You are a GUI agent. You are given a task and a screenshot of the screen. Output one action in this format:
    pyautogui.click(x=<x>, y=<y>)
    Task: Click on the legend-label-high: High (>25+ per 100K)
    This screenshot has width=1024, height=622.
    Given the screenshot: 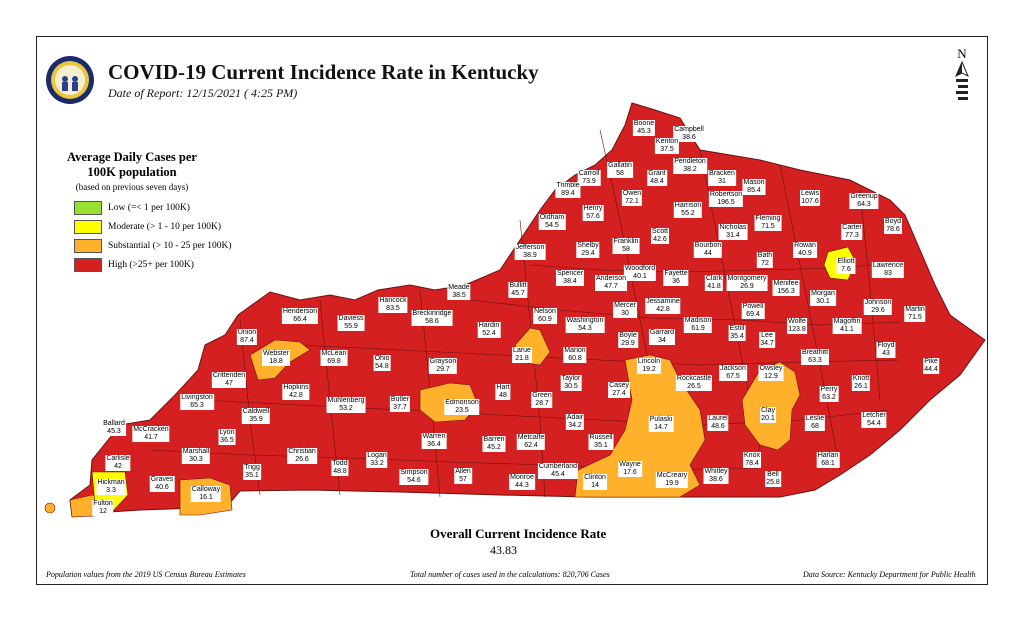 What is the action you would take?
    pyautogui.click(x=151, y=265)
    